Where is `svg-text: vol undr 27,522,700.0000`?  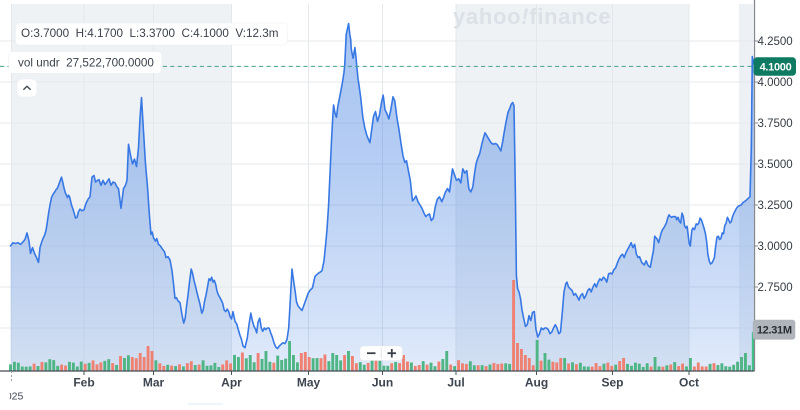 svg-text: vol undr 27,522,700.0000 is located at coordinates (86, 63).